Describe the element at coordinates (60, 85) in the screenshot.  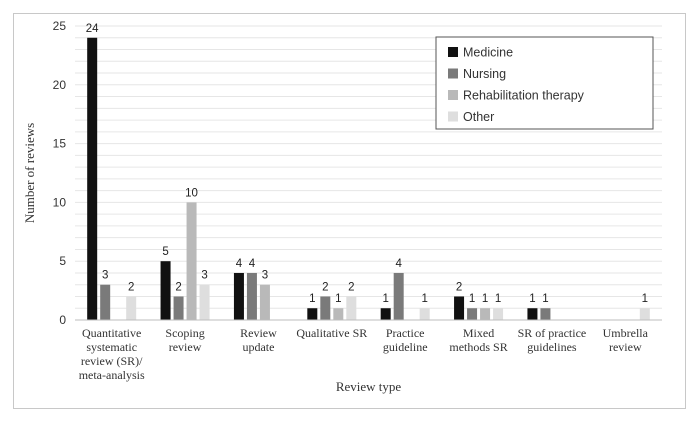
I see `y-tick-label: 20` at that location.